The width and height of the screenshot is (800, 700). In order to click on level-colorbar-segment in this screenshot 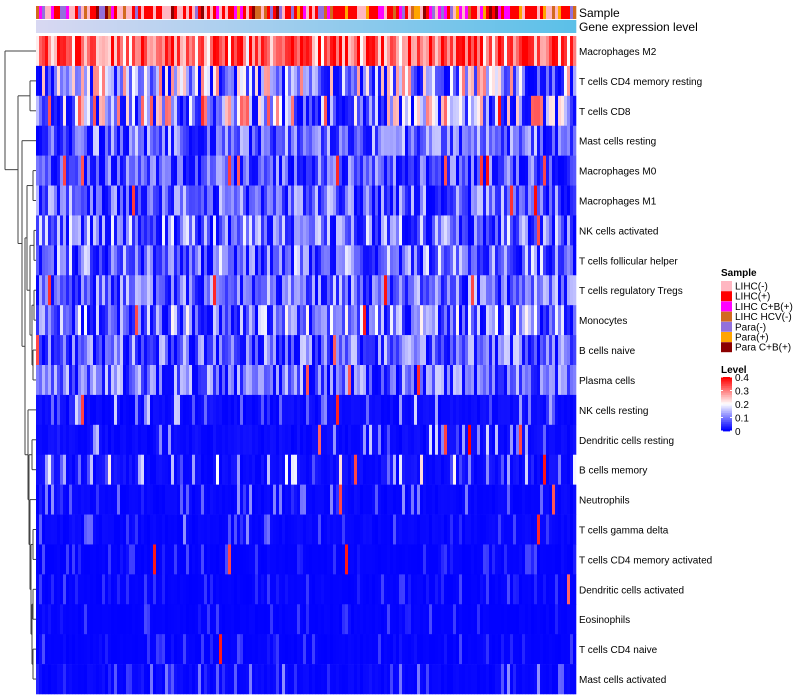, I will do `click(726, 428)`.